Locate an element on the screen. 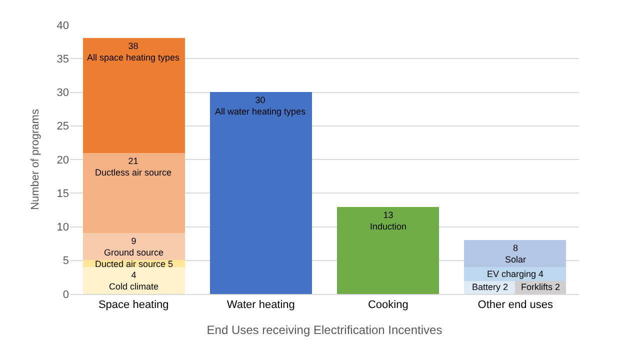  data-label: 21 is located at coordinates (133, 161).